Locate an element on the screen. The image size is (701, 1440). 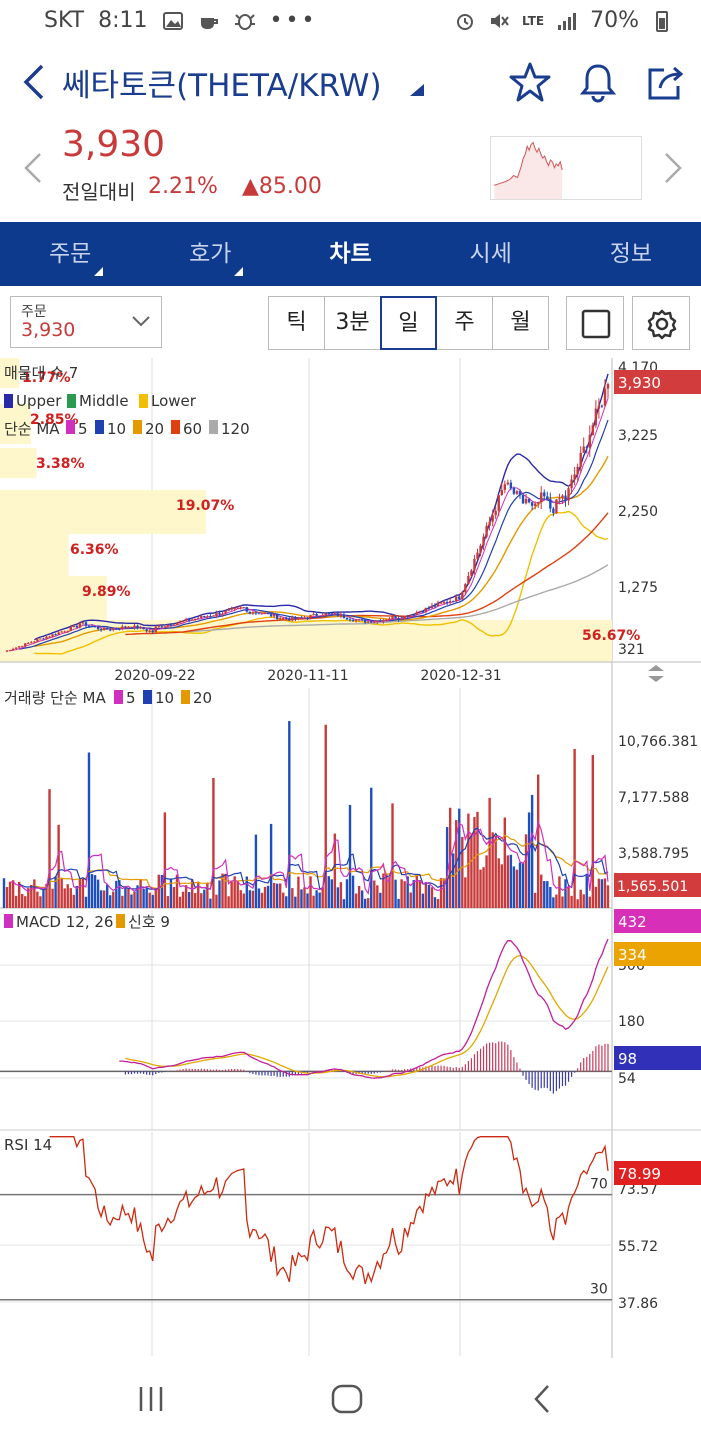
tab-market-price: 시세 is located at coordinates (490, 254).